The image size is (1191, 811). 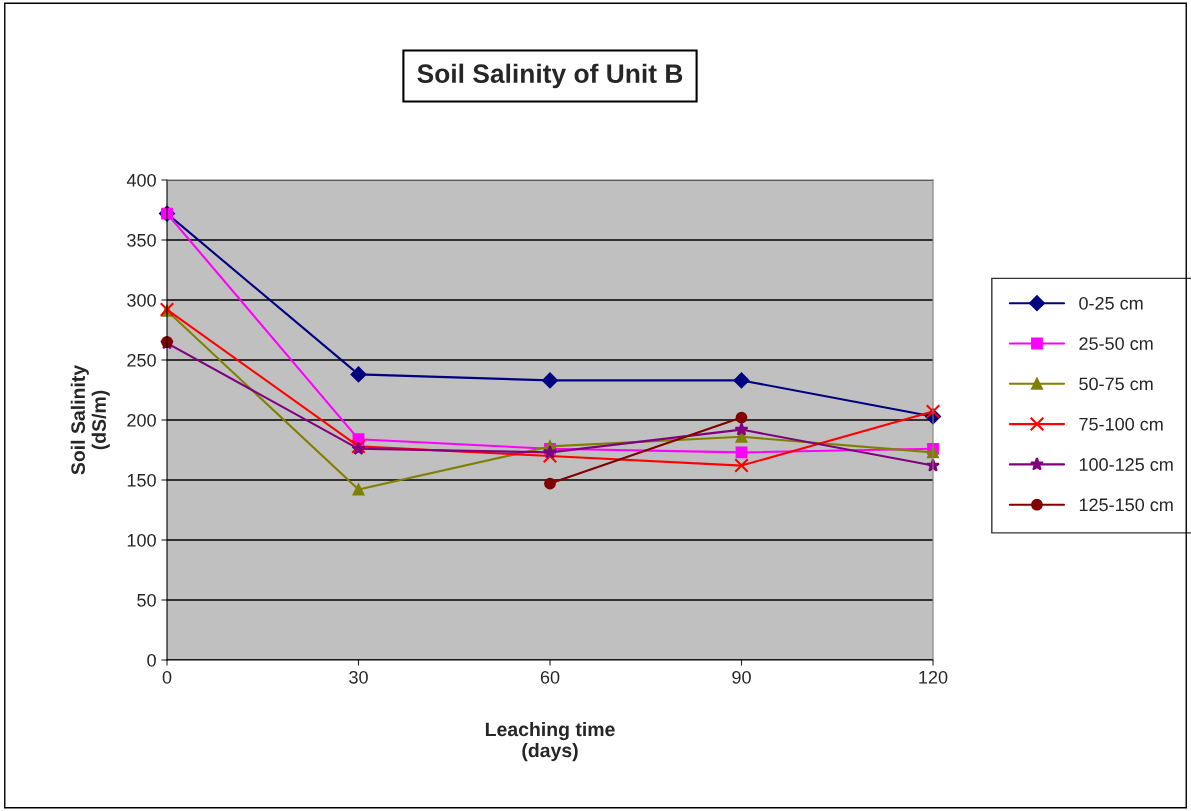 What do you see at coordinates (741, 677) in the screenshot?
I see `x-tick-label: 90` at bounding box center [741, 677].